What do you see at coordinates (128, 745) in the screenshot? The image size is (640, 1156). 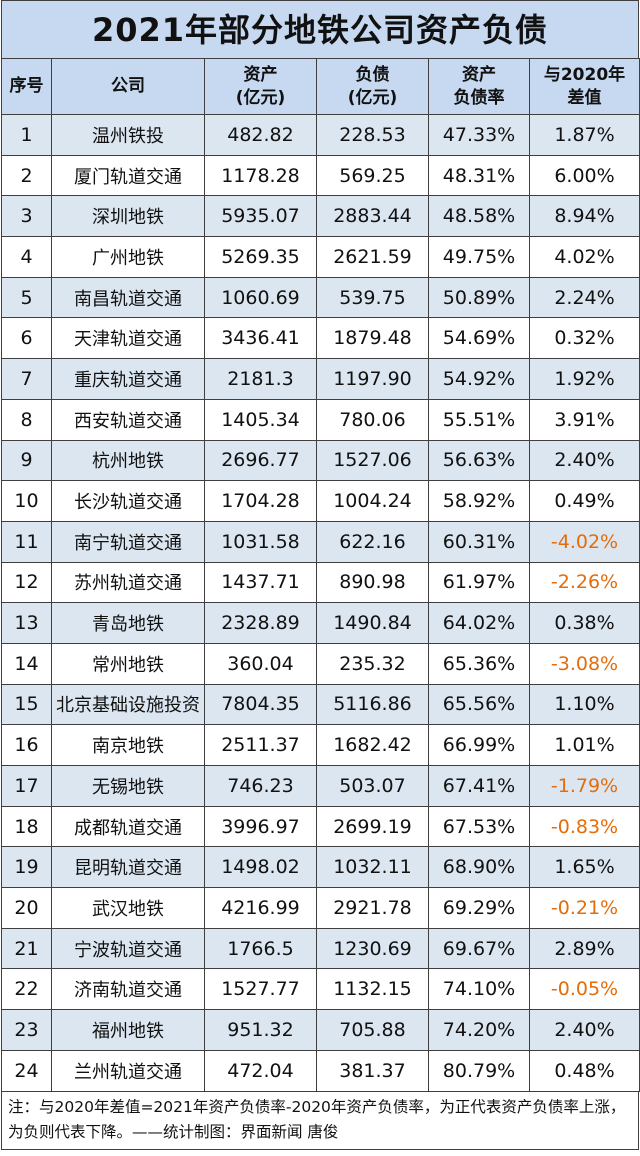 I see `cell-company: 南京地铁` at bounding box center [128, 745].